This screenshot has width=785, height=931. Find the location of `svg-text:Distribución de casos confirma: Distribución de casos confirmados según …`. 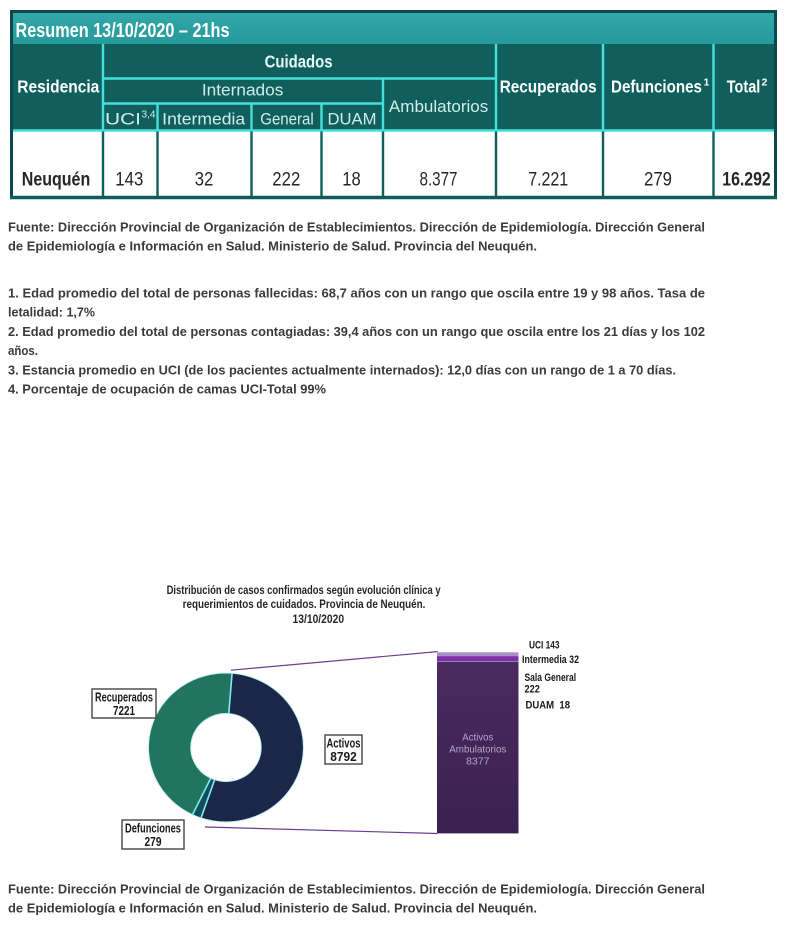

svg-text:Distribución de casos confirma: Distribución de casos confirmados según … is located at coordinates (304, 590).